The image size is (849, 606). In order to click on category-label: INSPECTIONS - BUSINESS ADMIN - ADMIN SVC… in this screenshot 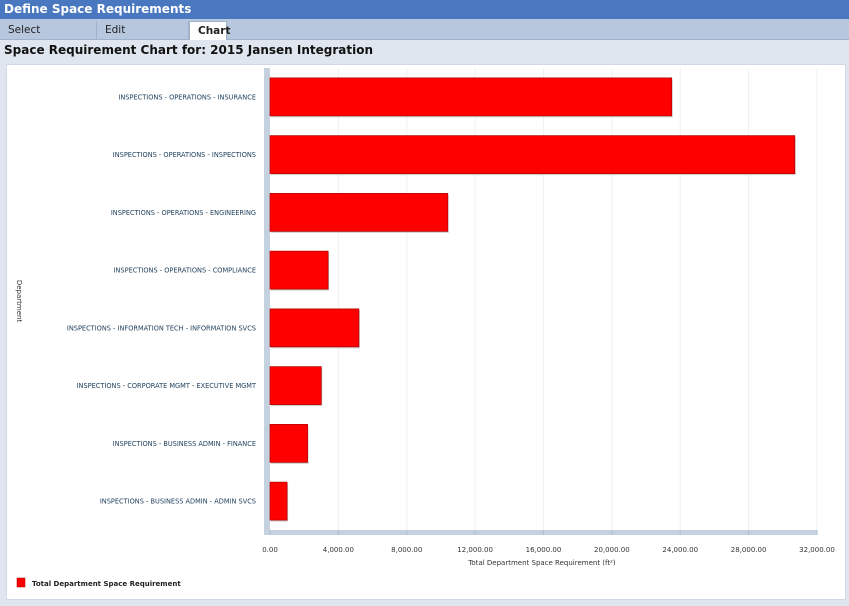, I will do `click(178, 502)`.